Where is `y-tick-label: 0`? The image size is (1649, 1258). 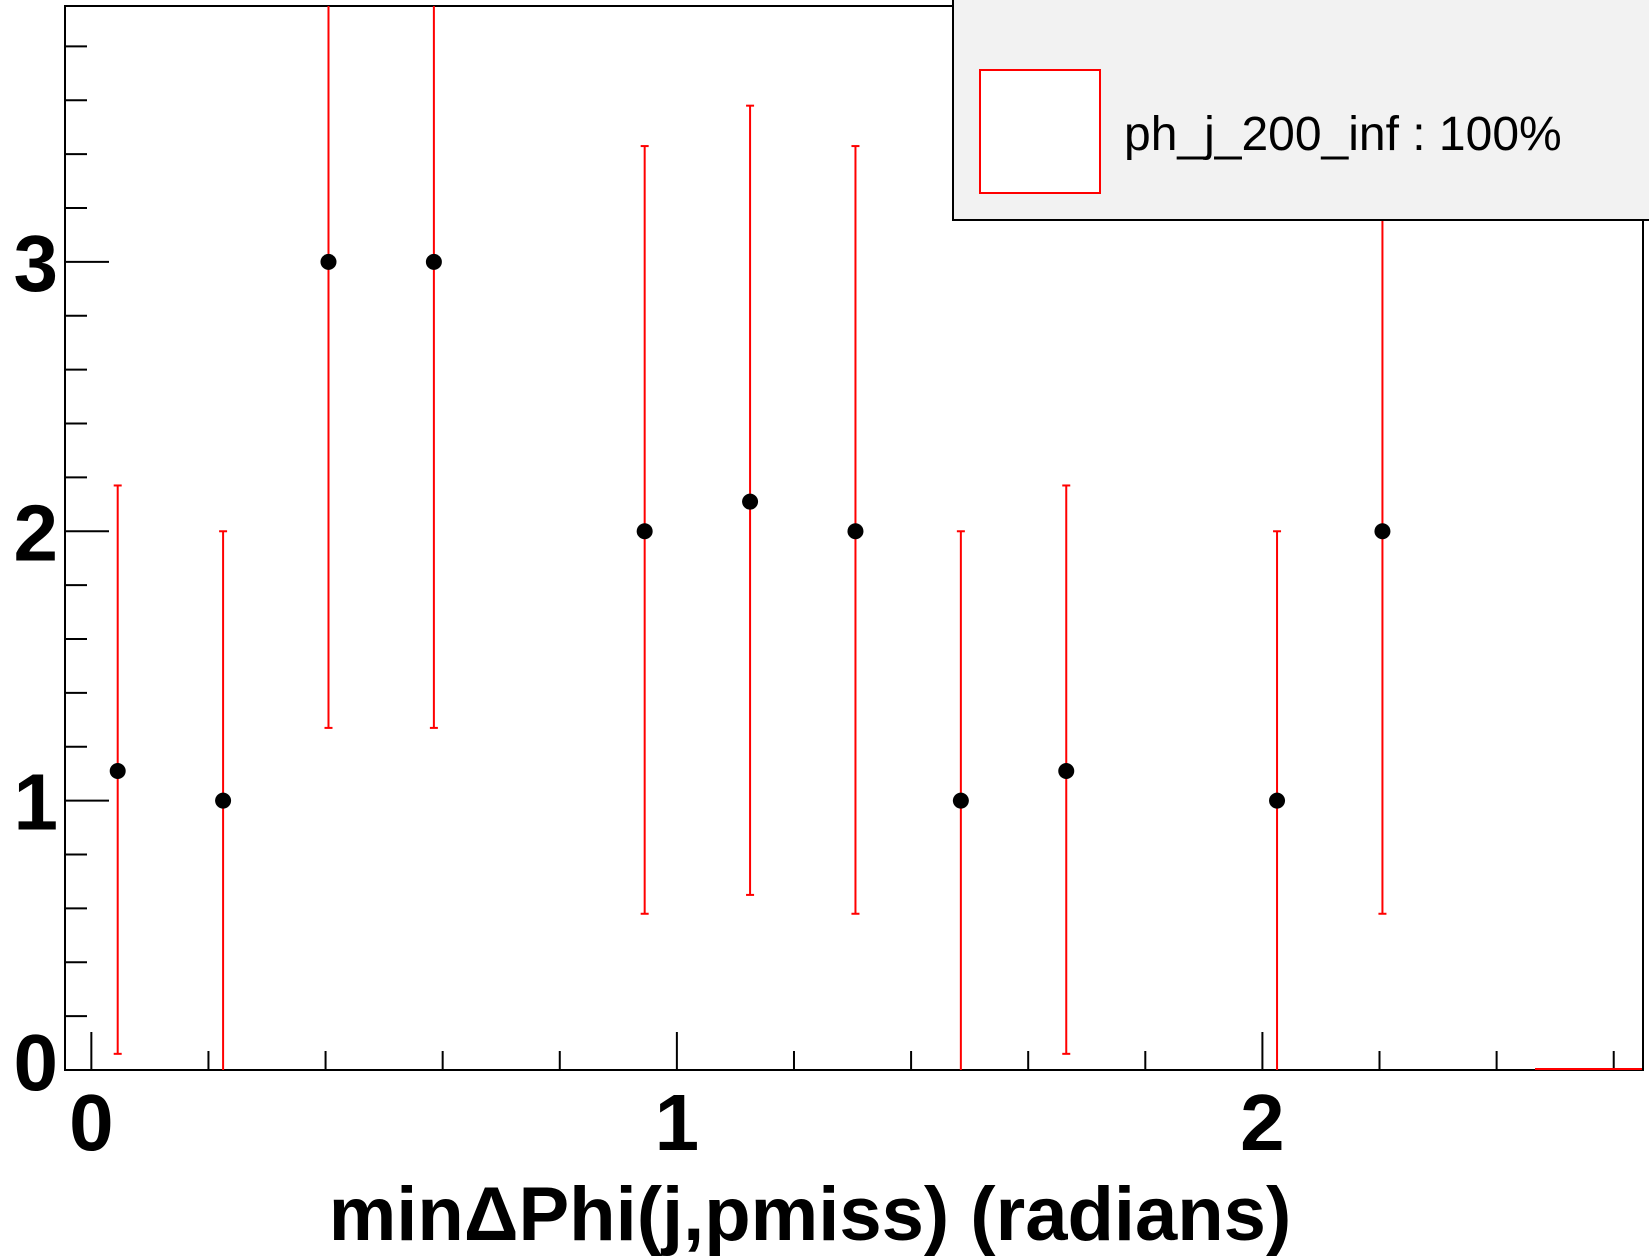
y-tick-label: 0 is located at coordinates (36, 1062).